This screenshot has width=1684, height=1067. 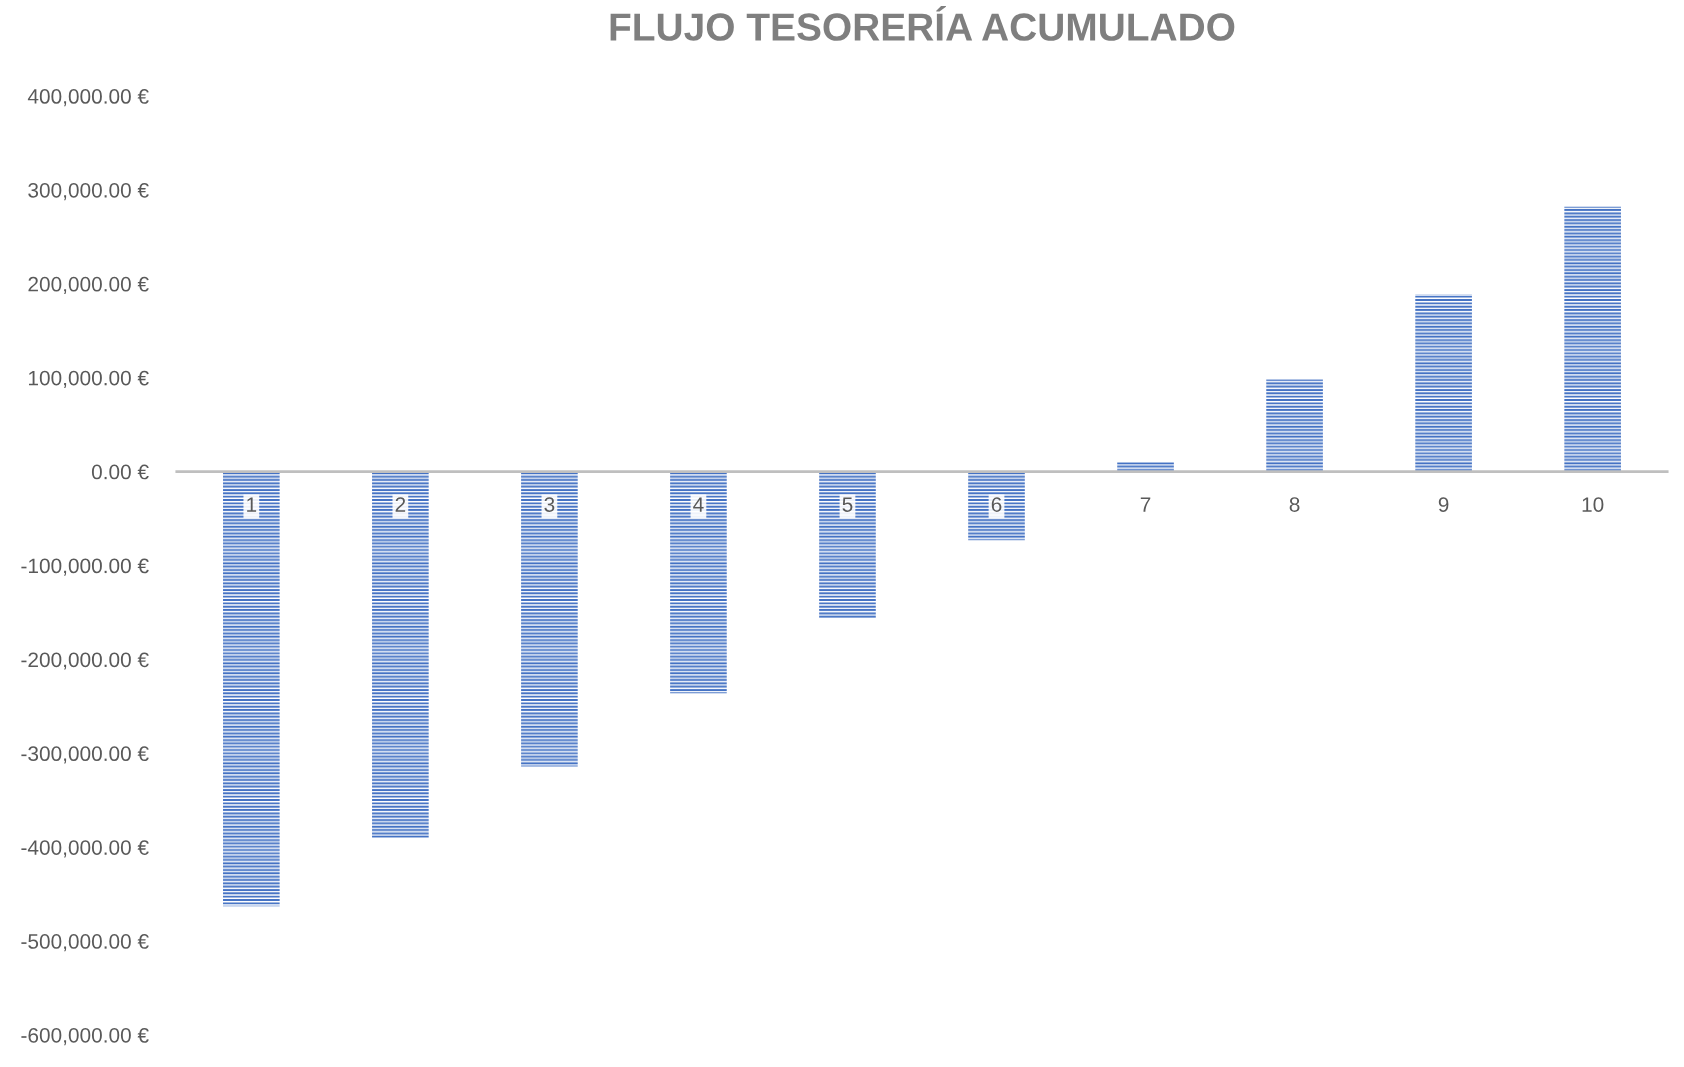 What do you see at coordinates (85, 661) in the screenshot?
I see `y-tick-label: -200,000.00 €` at bounding box center [85, 661].